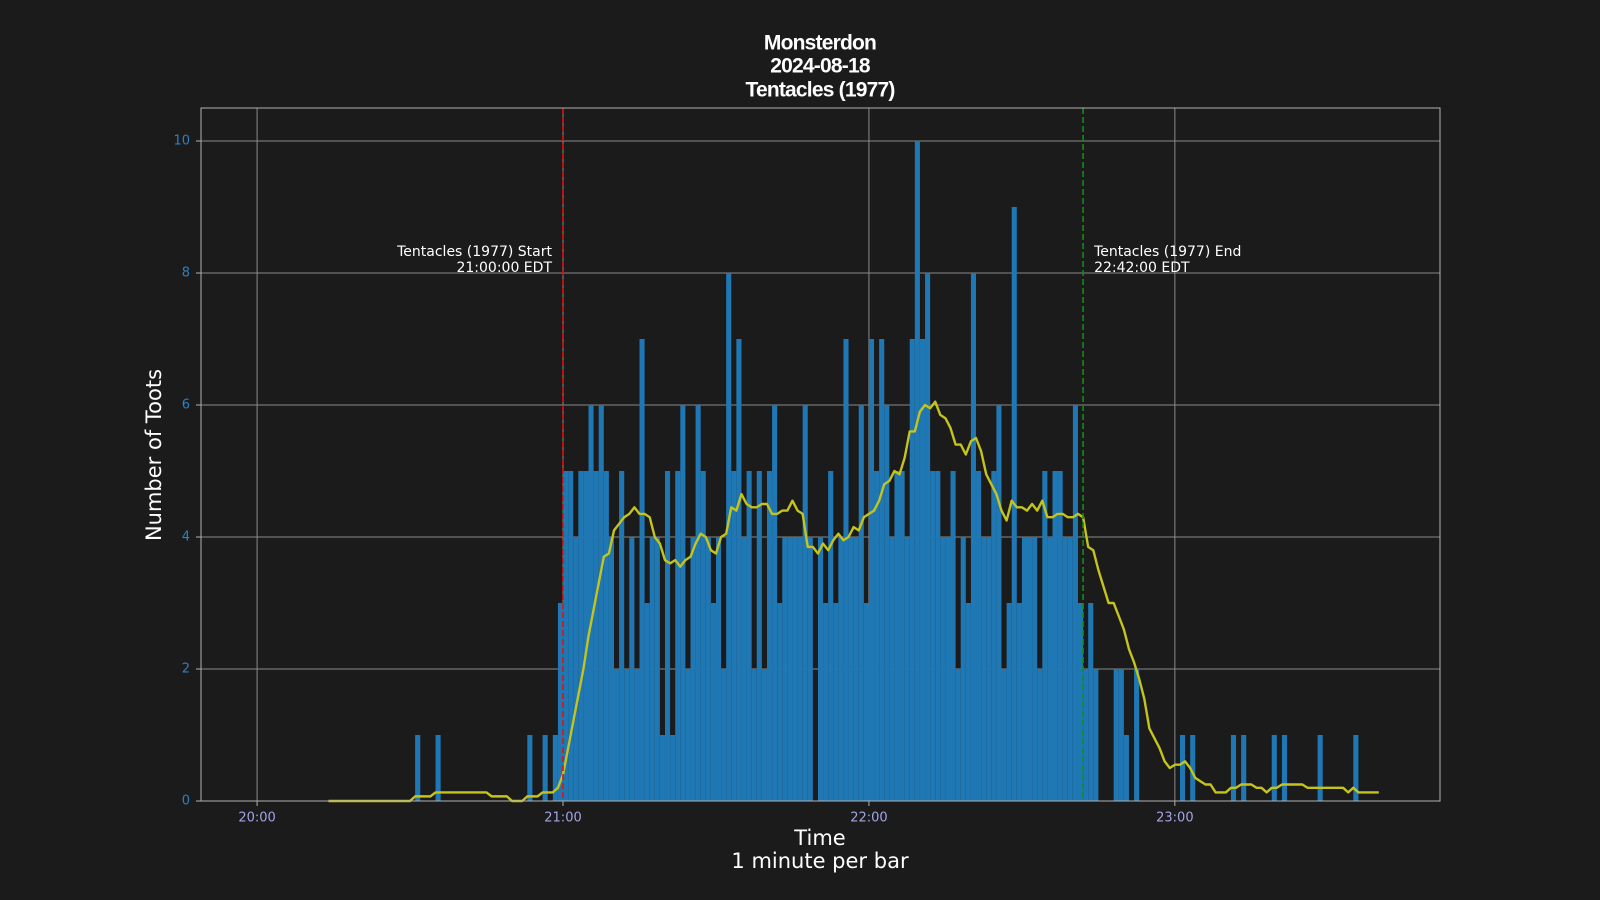  Describe the element at coordinates (186, 801) in the screenshot. I see `y-tick-label: 0` at that location.